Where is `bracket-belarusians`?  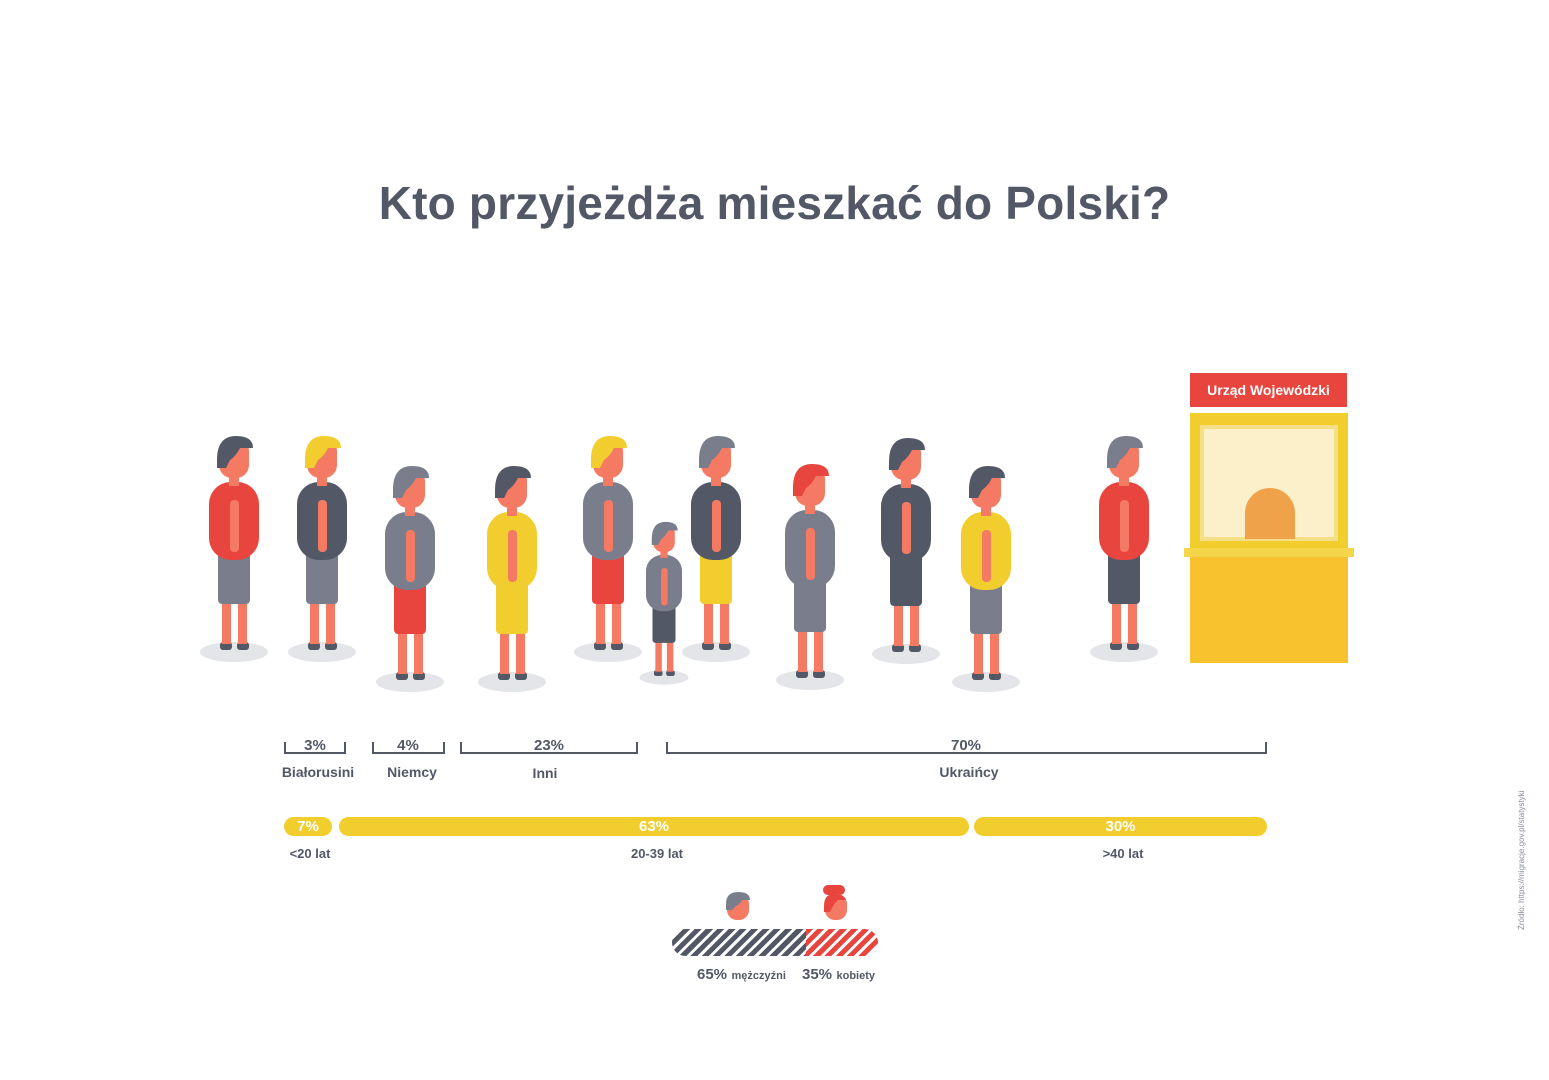
bracket-belarusians is located at coordinates (315, 748).